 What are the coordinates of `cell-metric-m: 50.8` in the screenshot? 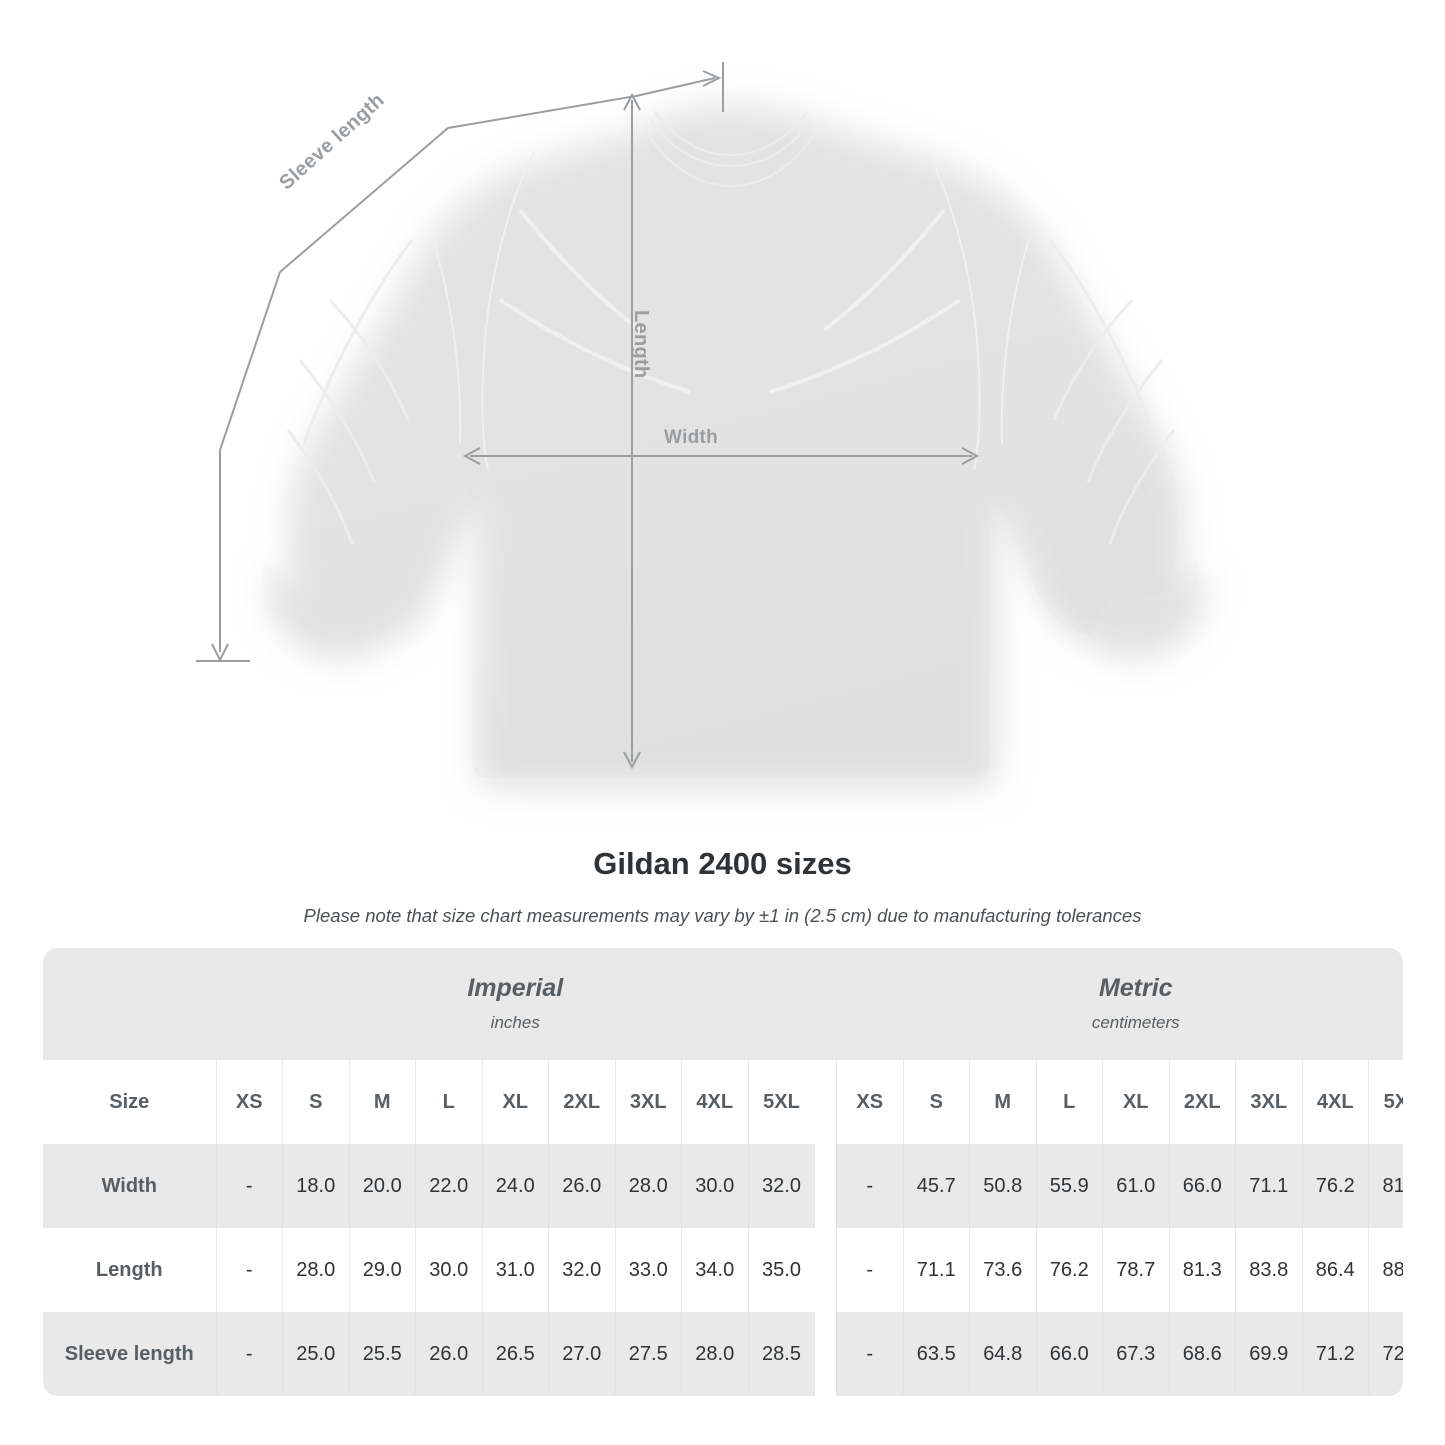 It's located at (1002, 1186).